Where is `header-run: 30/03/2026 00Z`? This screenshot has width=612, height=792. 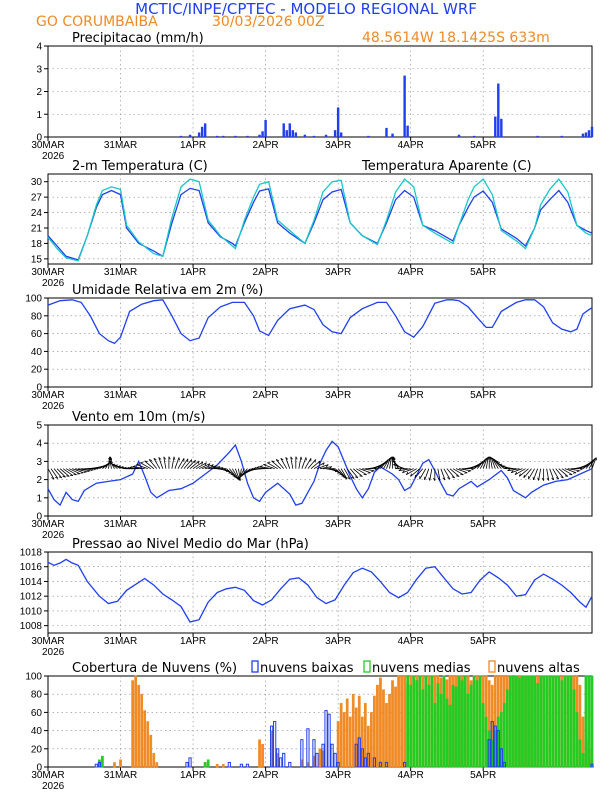 header-run: 30/03/2026 00Z is located at coordinates (268, 22).